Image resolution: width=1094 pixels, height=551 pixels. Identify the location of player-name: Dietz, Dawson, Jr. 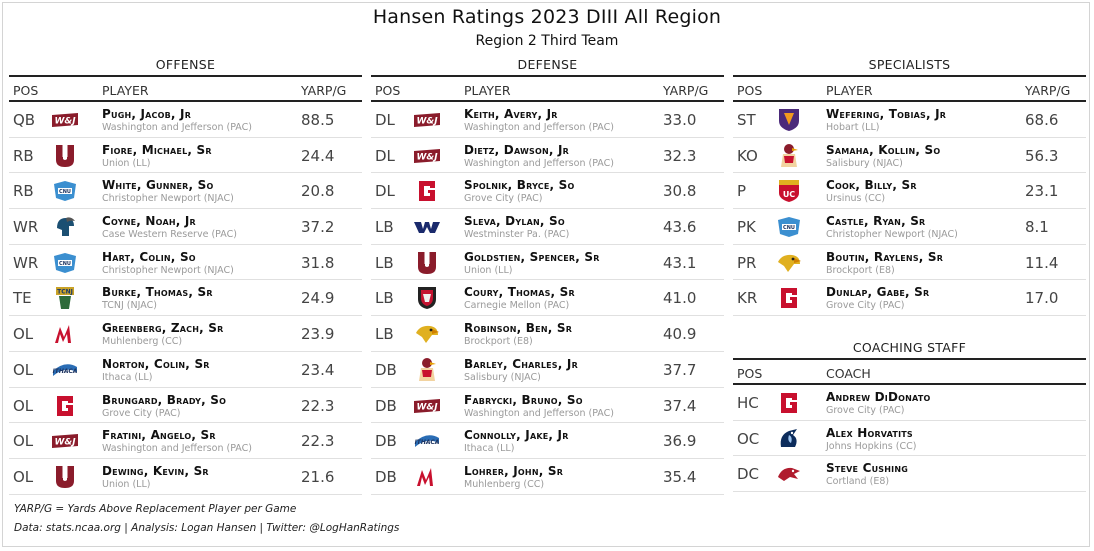
(517, 149).